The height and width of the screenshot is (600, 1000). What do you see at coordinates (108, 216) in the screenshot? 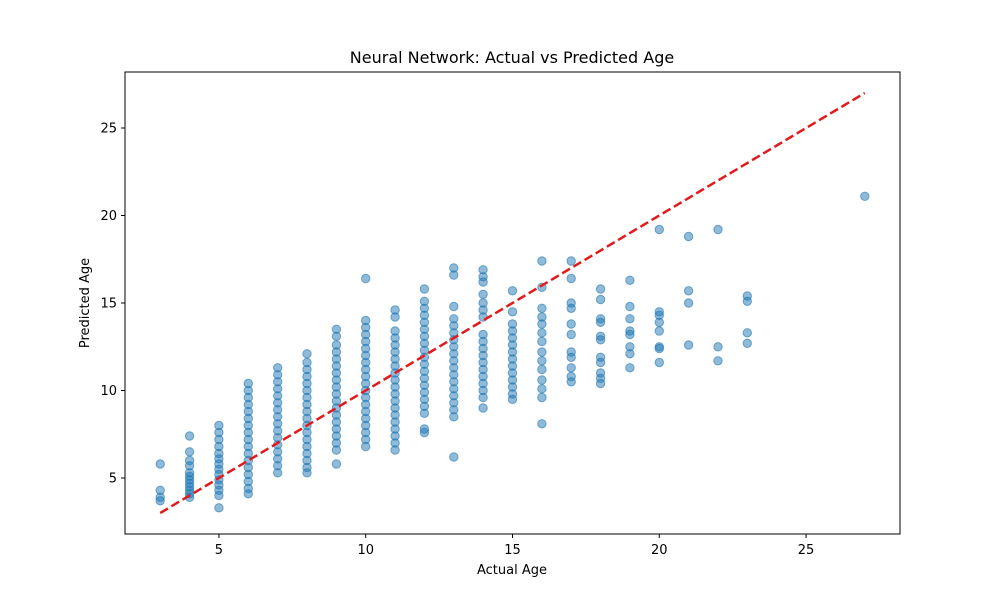
I see `y-tick-label: 20` at bounding box center [108, 216].